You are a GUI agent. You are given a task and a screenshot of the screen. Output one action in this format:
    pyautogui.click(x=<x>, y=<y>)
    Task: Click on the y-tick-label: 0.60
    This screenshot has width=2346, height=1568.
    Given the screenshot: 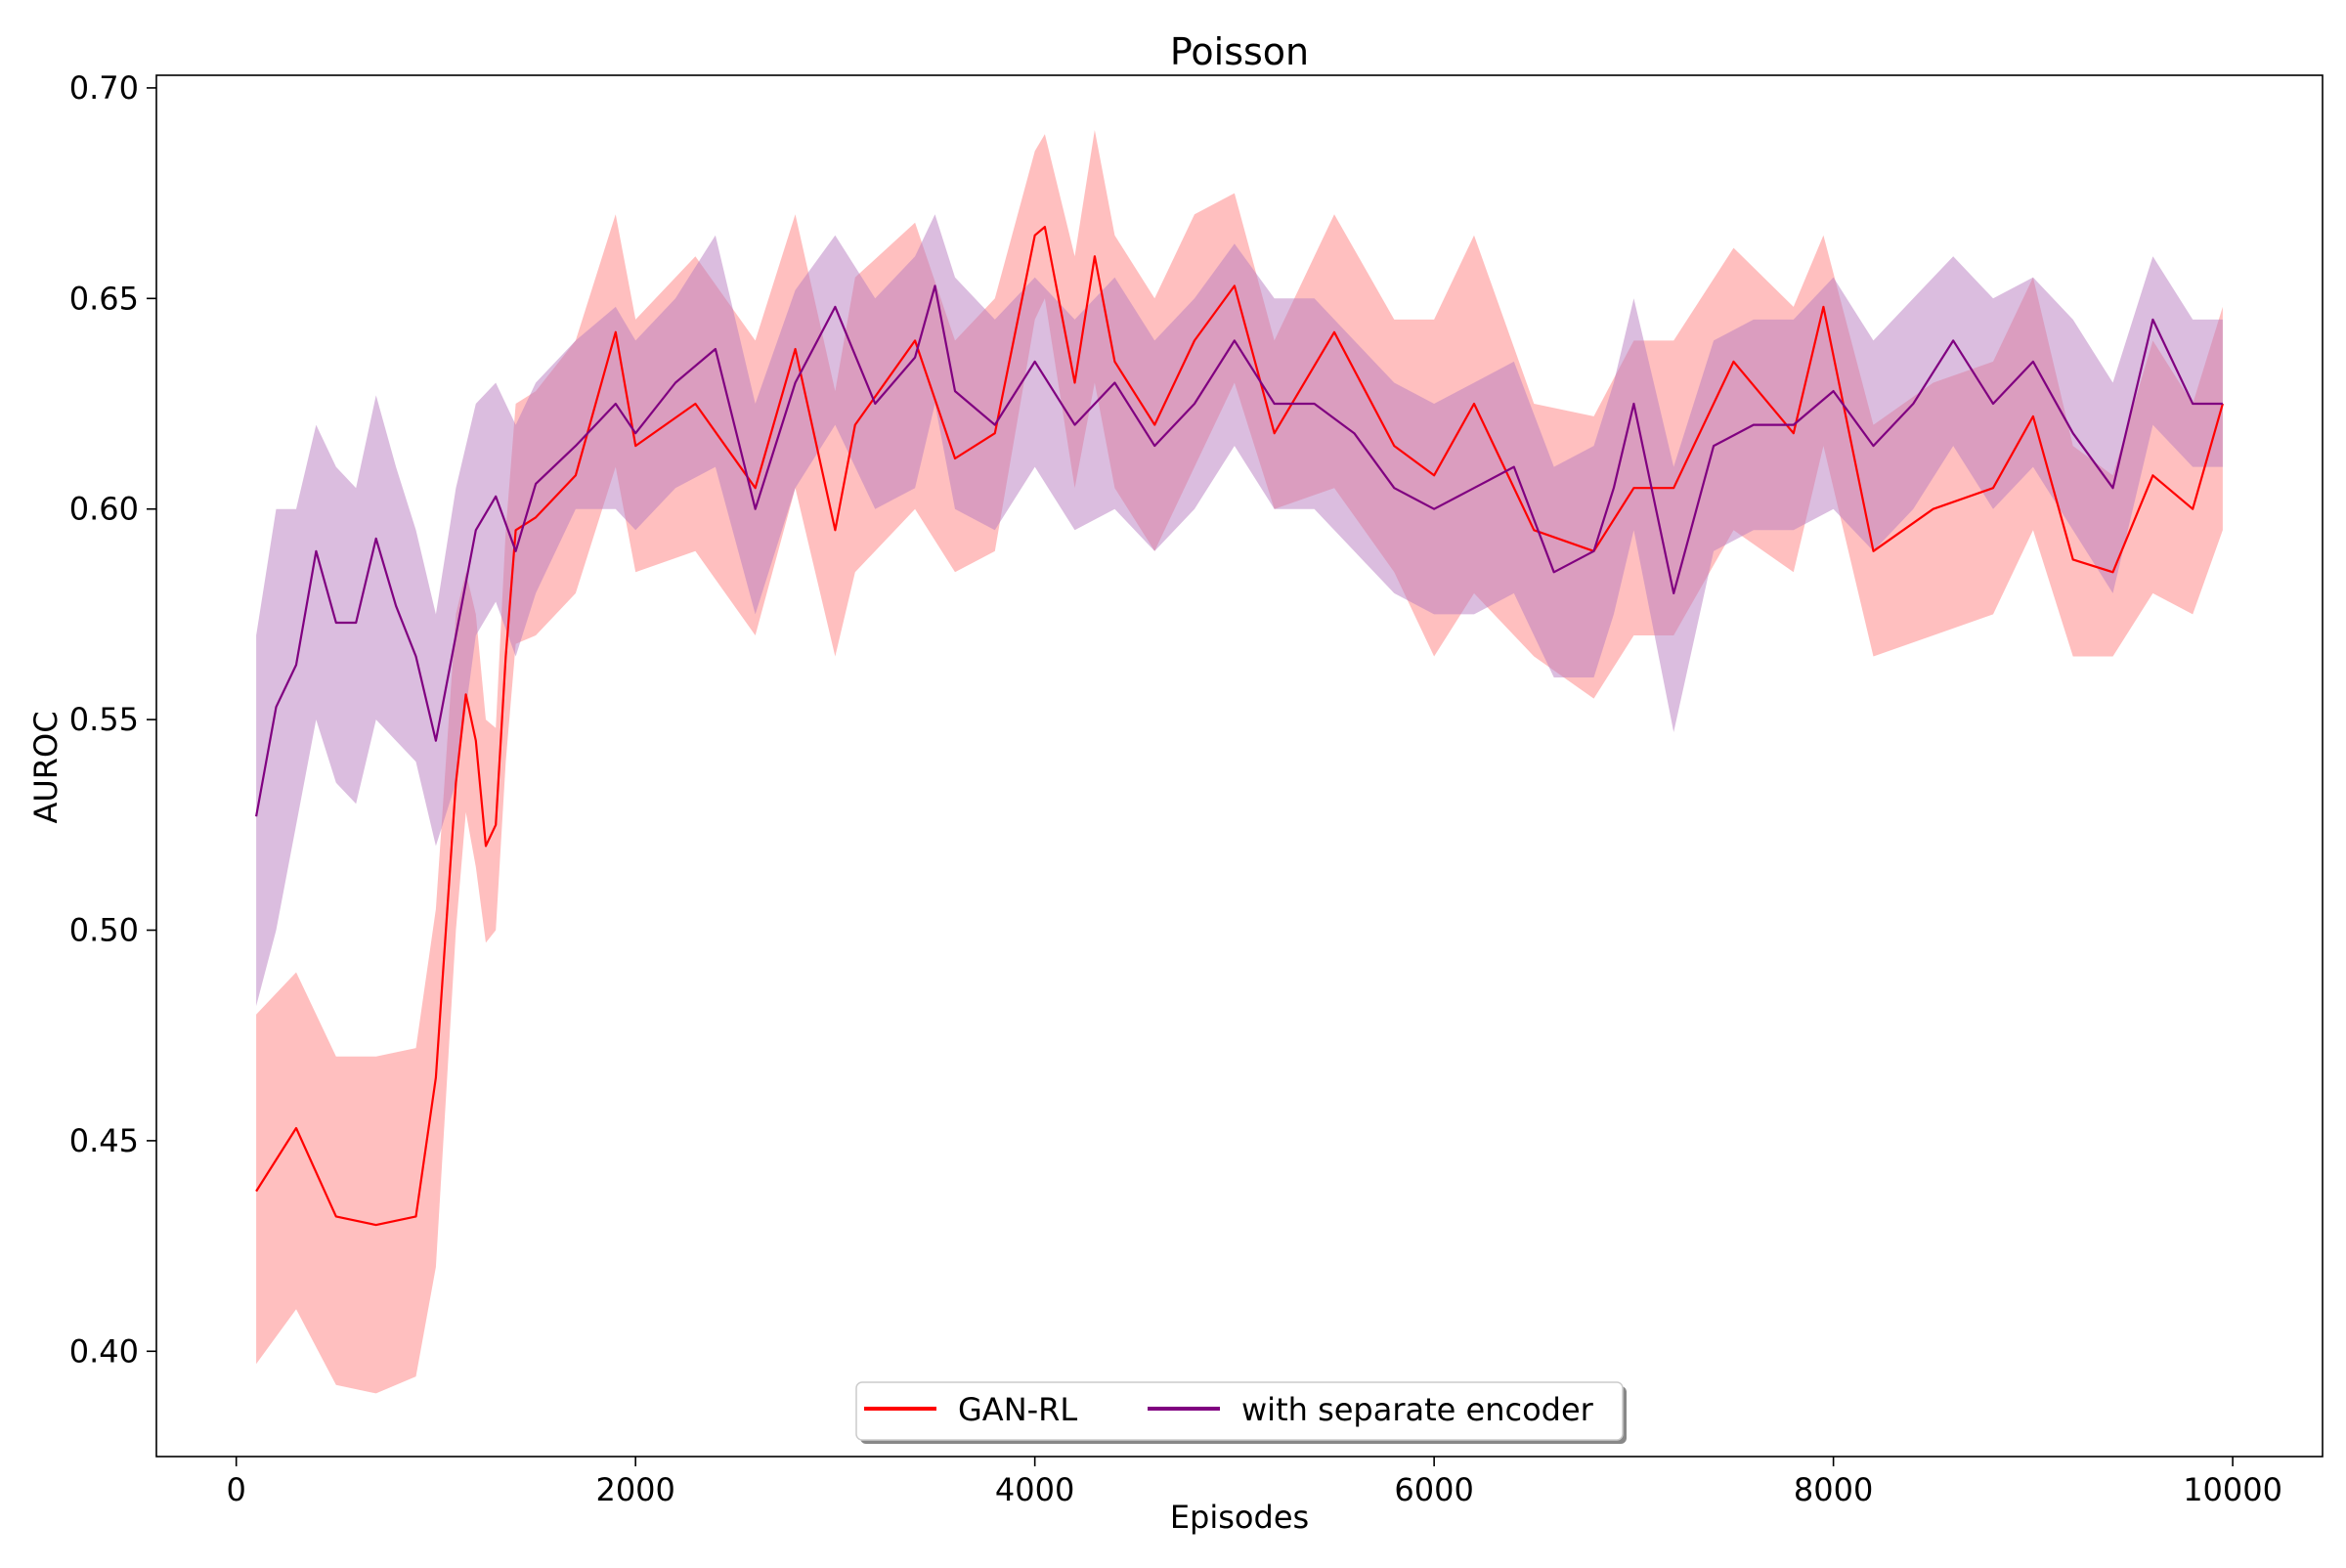 What is the action you would take?
    pyautogui.click(x=104, y=510)
    